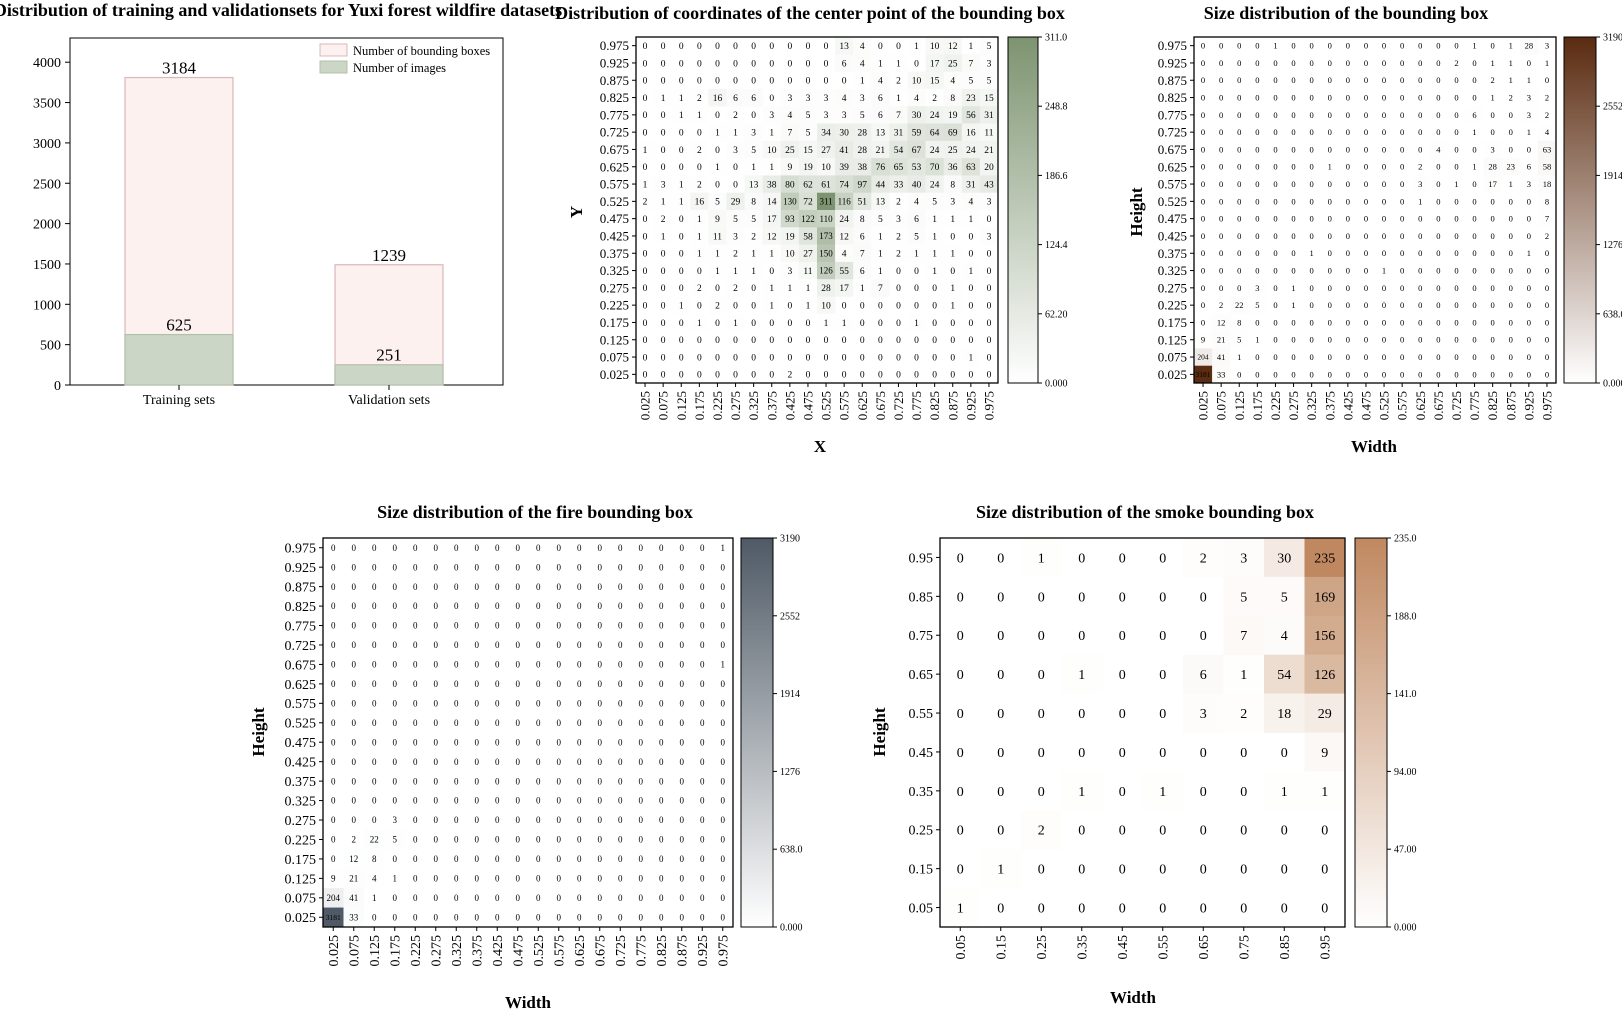 The width and height of the screenshot is (1622, 1011). What do you see at coordinates (286, 211) in the screenshot?
I see `bar-plot-frame` at bounding box center [286, 211].